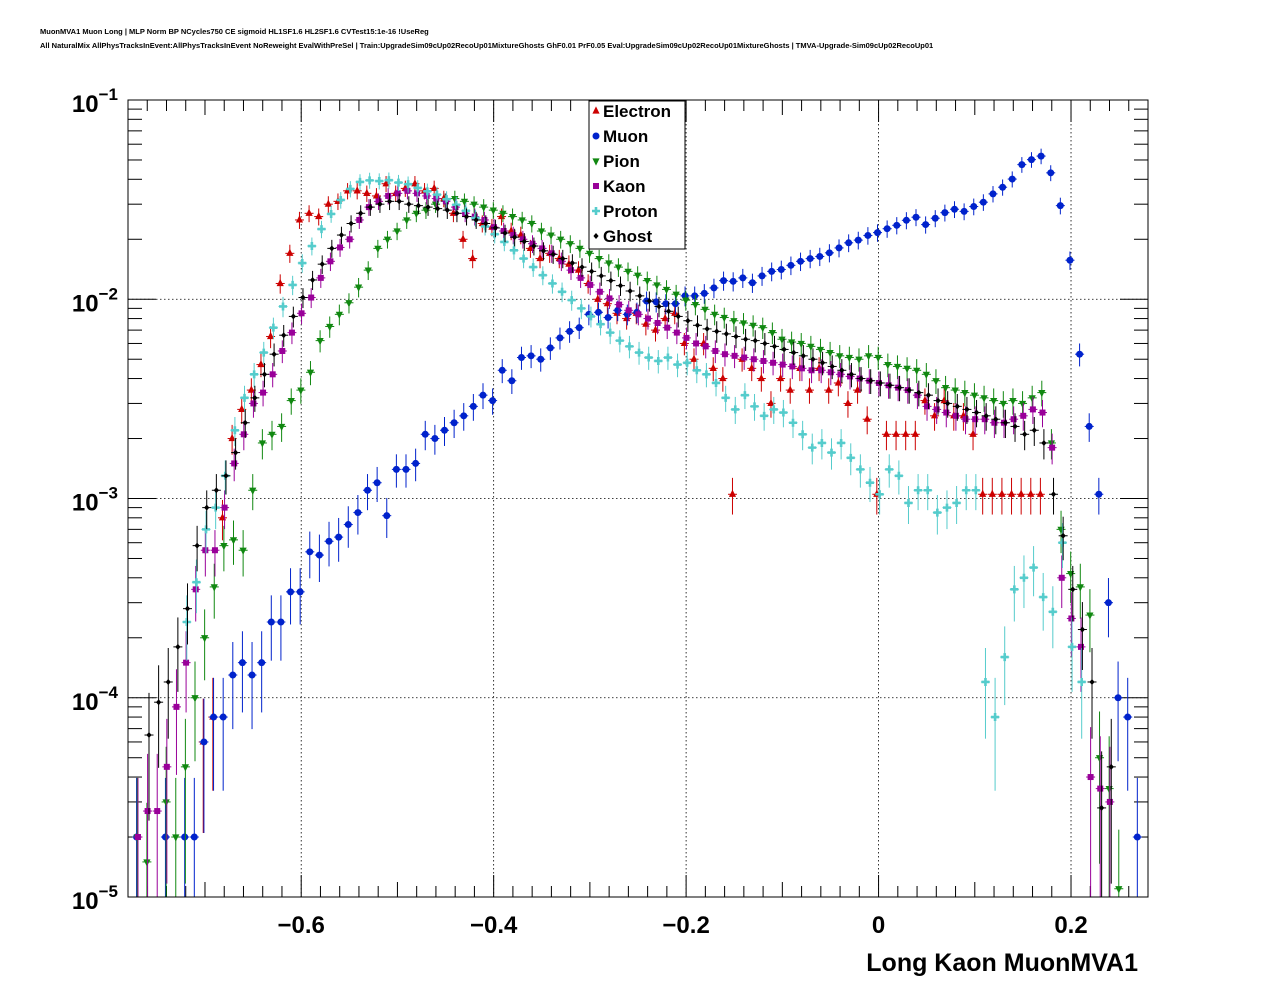 This screenshot has height=996, width=1276. I want to click on y-tick-label: 10−5, so click(95, 898).